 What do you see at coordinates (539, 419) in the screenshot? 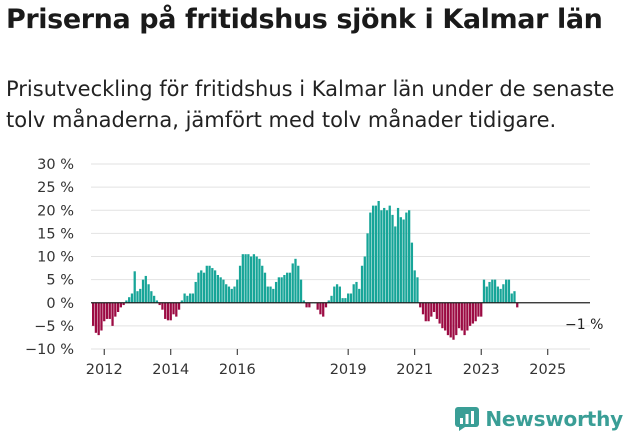
I see `newsworthy-logo: Newsworthy` at bounding box center [539, 419].